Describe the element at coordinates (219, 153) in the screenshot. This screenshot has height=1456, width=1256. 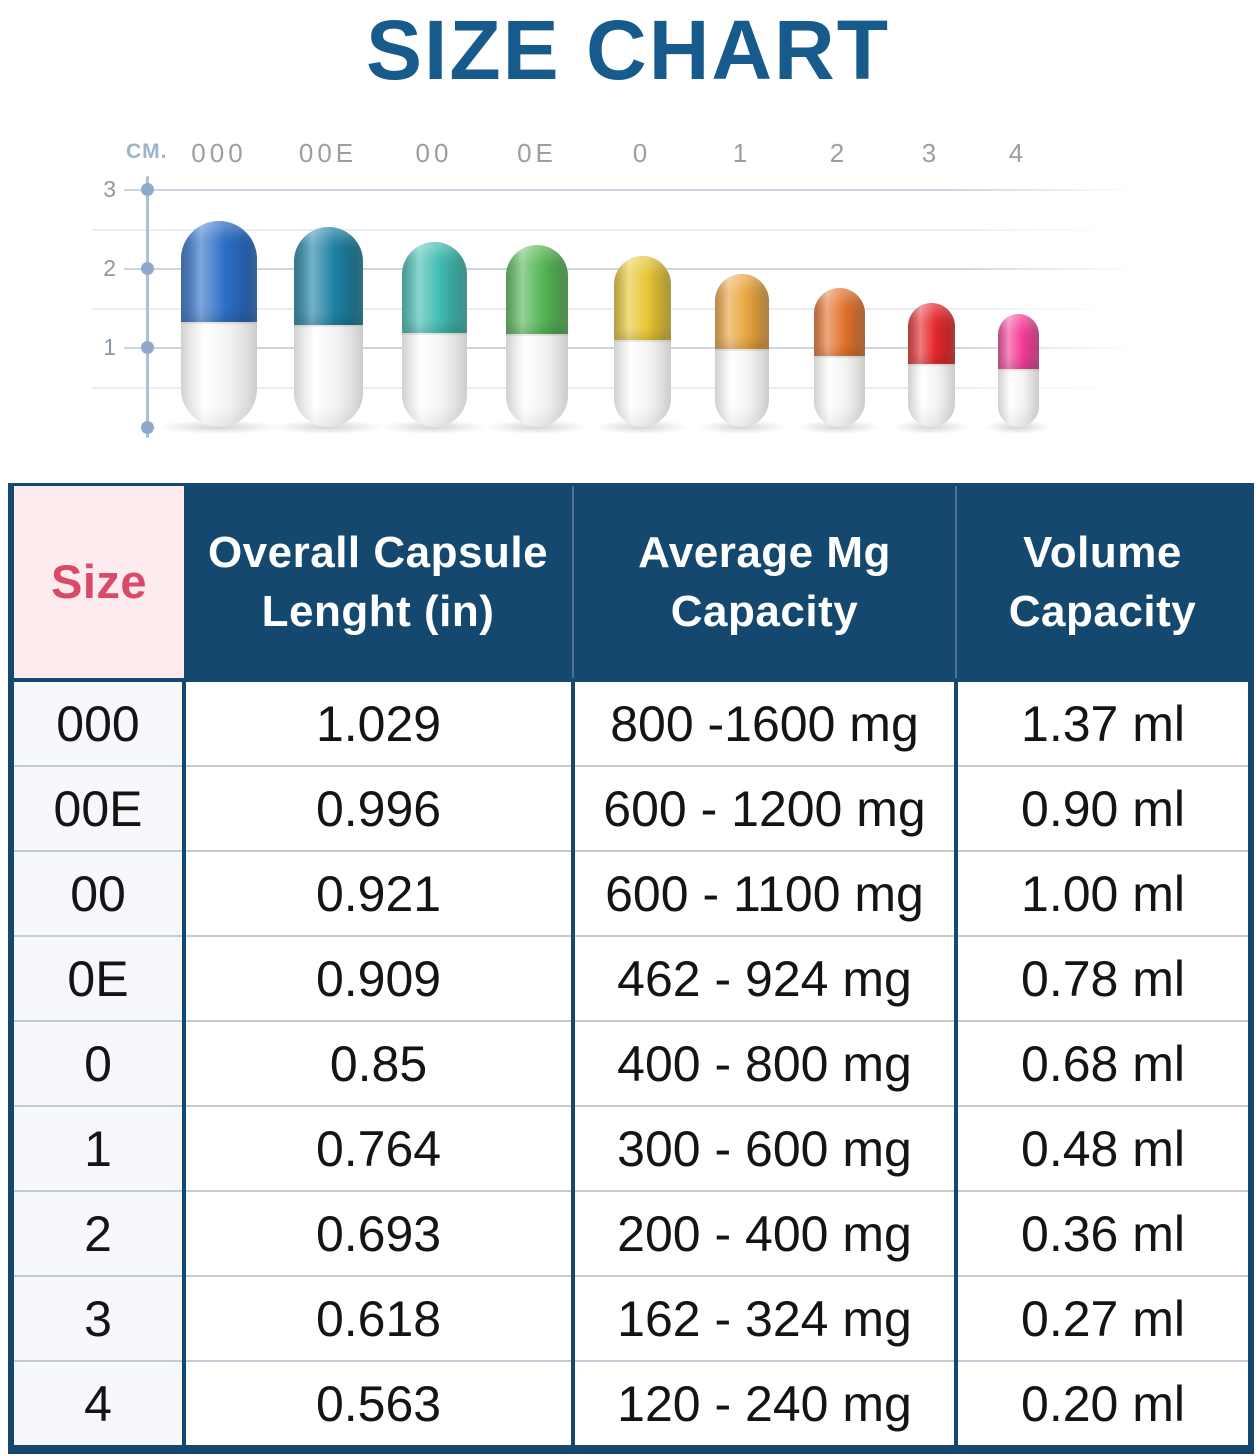
I see `capsule-size-label-000: 000` at that location.